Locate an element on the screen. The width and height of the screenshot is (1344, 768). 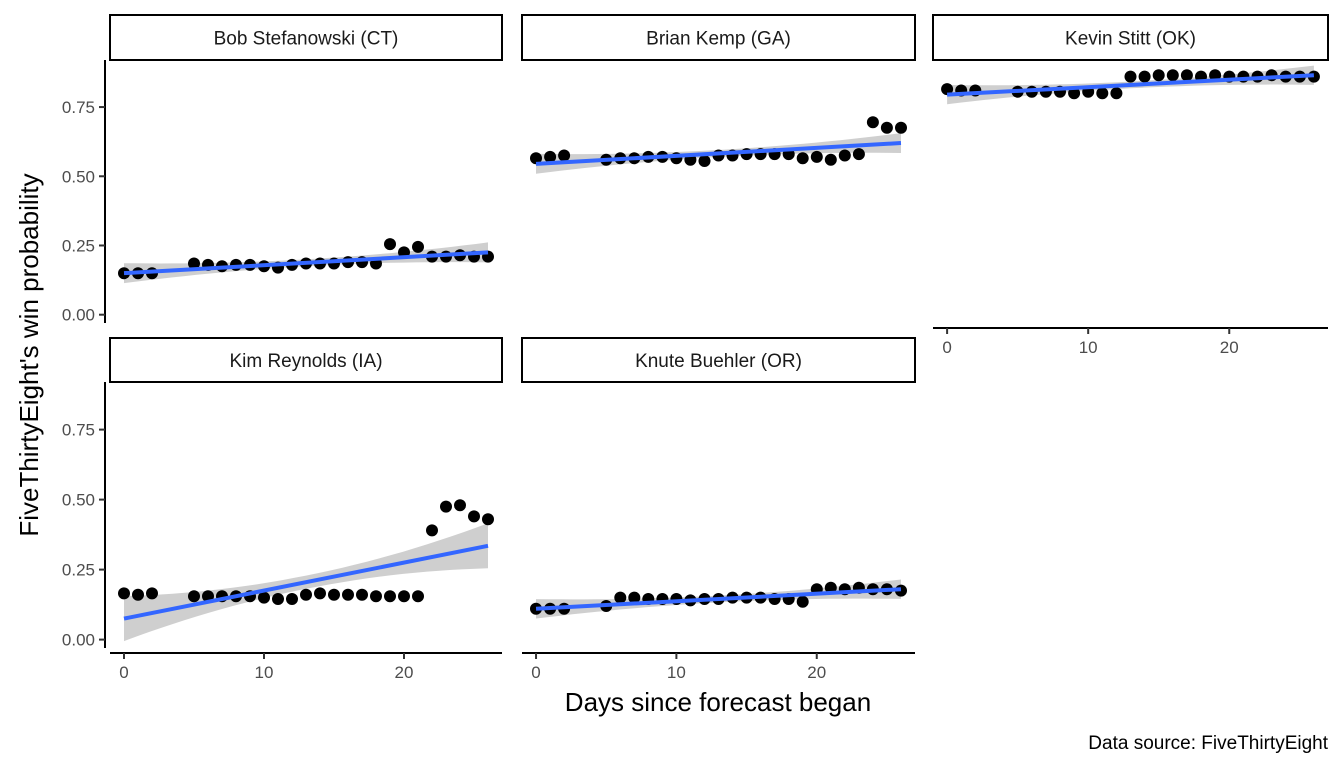
caption: Data source: FiveThirtyEight is located at coordinates (1208, 743).